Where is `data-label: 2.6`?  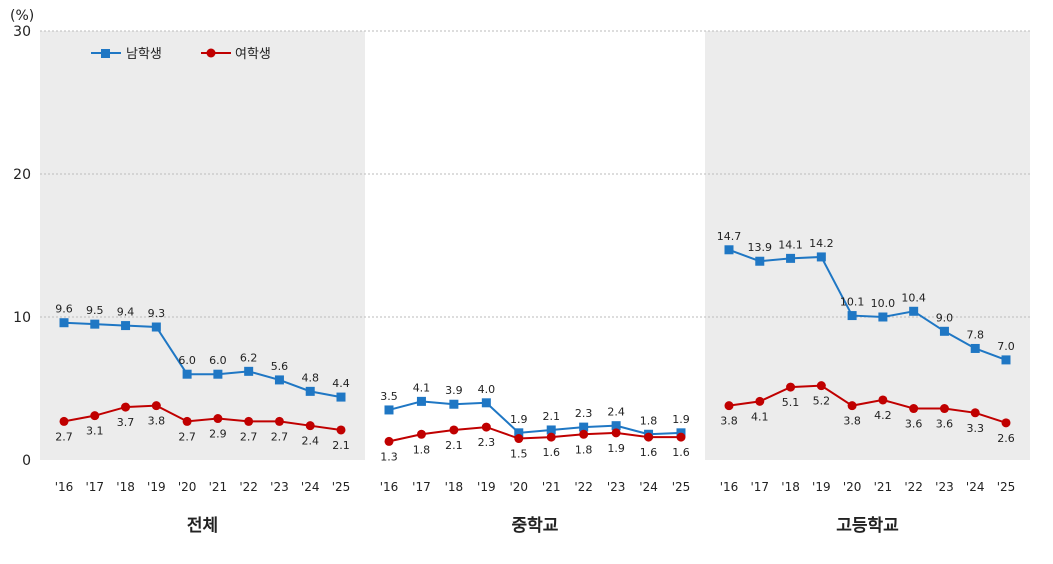 data-label: 2.6 is located at coordinates (1006, 438).